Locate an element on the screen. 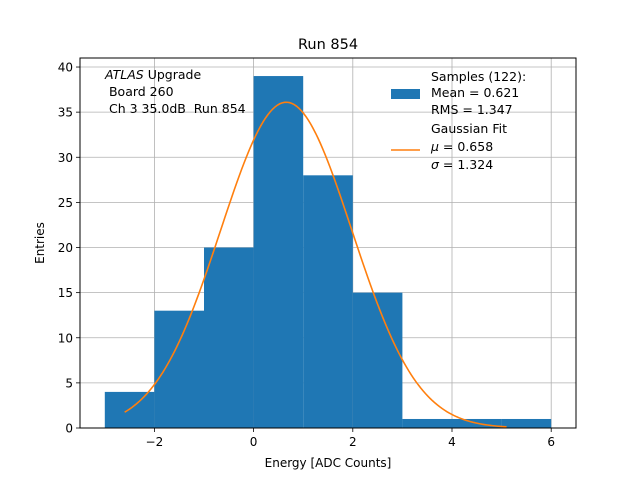  x-axis-label: Energy [ADC Counts] is located at coordinates (328, 463).